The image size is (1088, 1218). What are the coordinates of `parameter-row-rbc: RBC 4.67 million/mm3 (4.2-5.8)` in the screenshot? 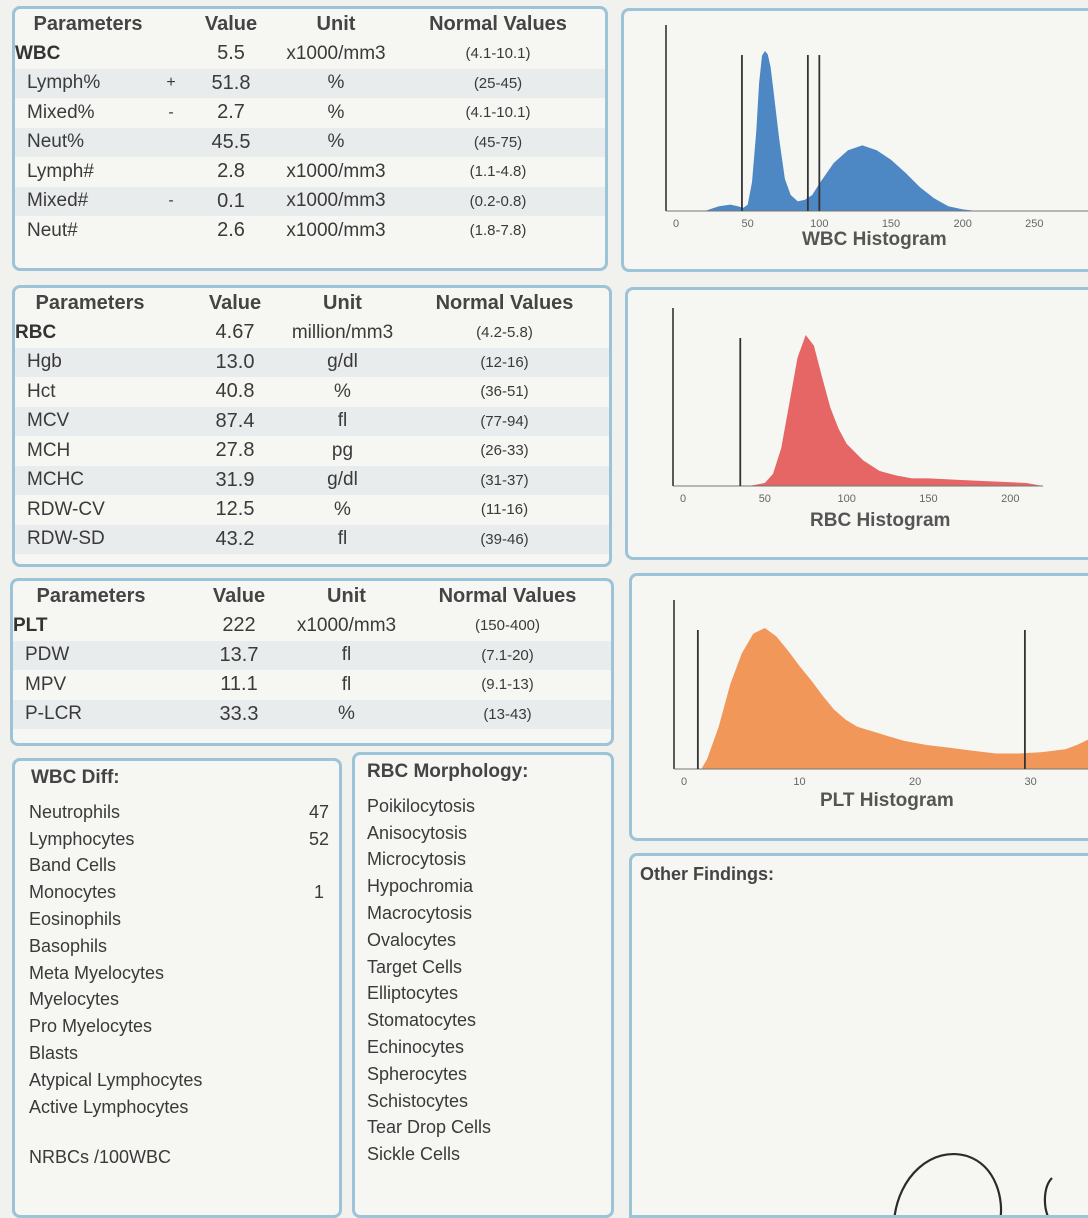 It's located at (312, 333).